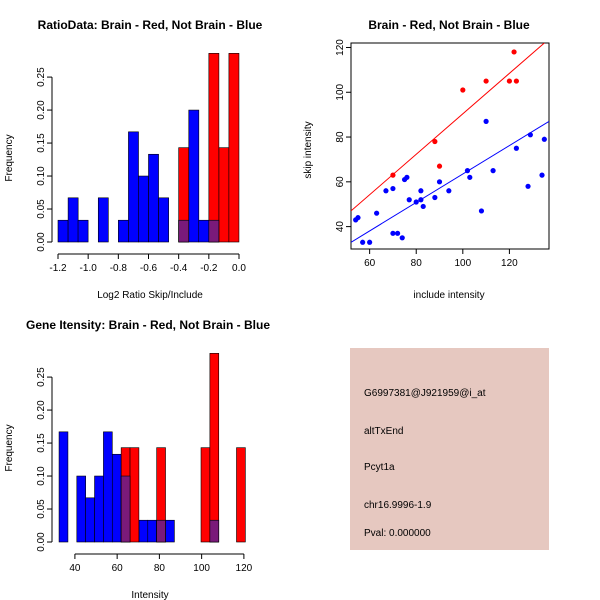  What do you see at coordinates (448, 295) in the screenshot?
I see `scatter-xlabel: include intensity` at bounding box center [448, 295].